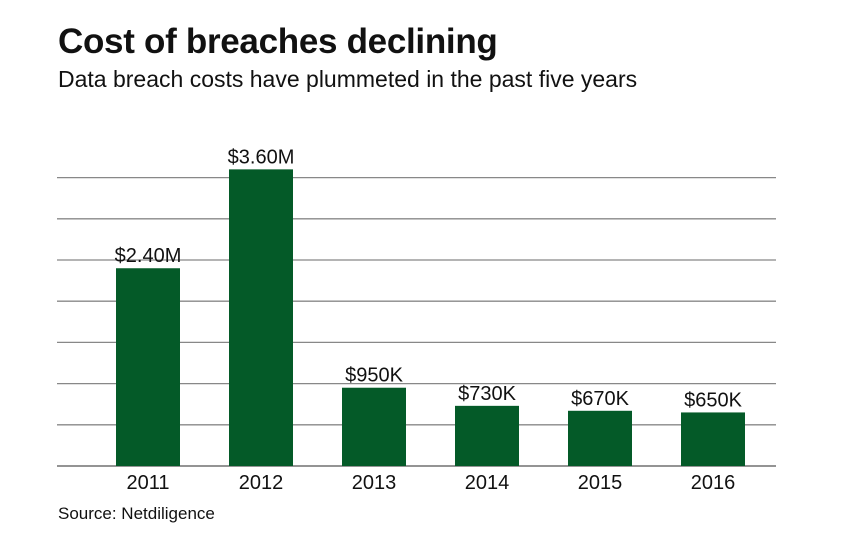  I want to click on x-tick-label: 2014, so click(487, 483).